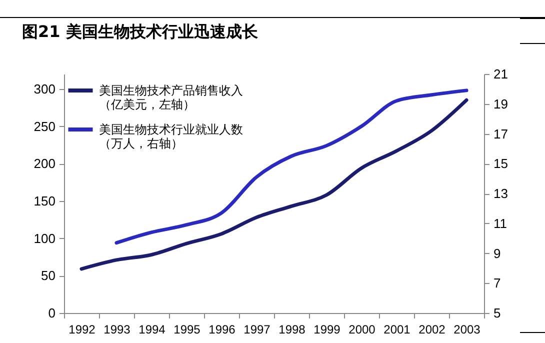 The height and width of the screenshot is (343, 545). Describe the element at coordinates (497, 283) in the screenshot. I see `y2-tick-label: 7` at that location.